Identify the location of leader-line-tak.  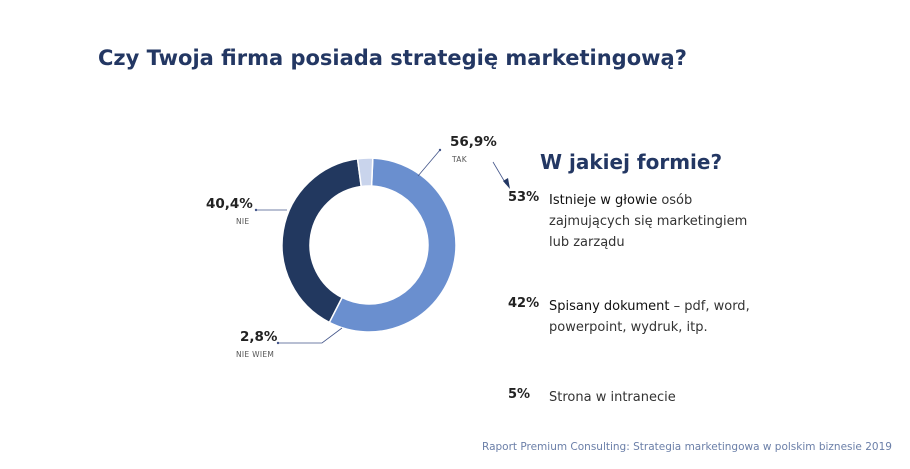
(429, 163).